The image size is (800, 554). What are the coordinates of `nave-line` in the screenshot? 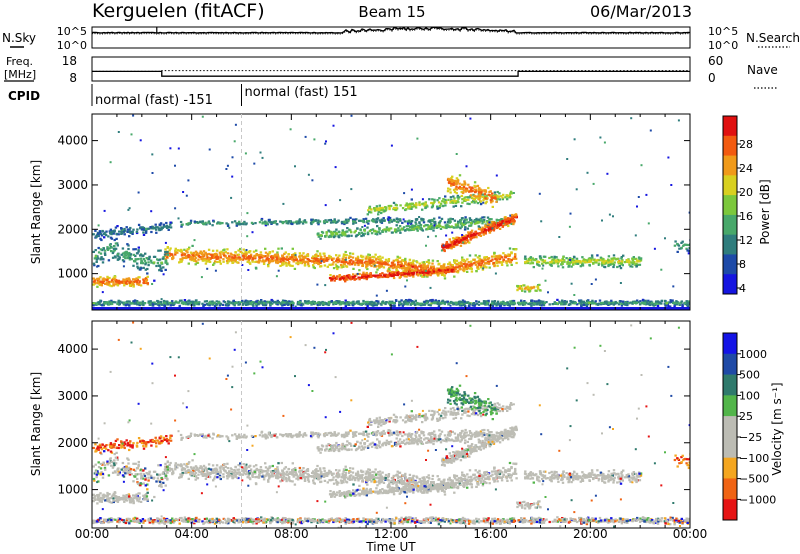 It's located at (391, 71).